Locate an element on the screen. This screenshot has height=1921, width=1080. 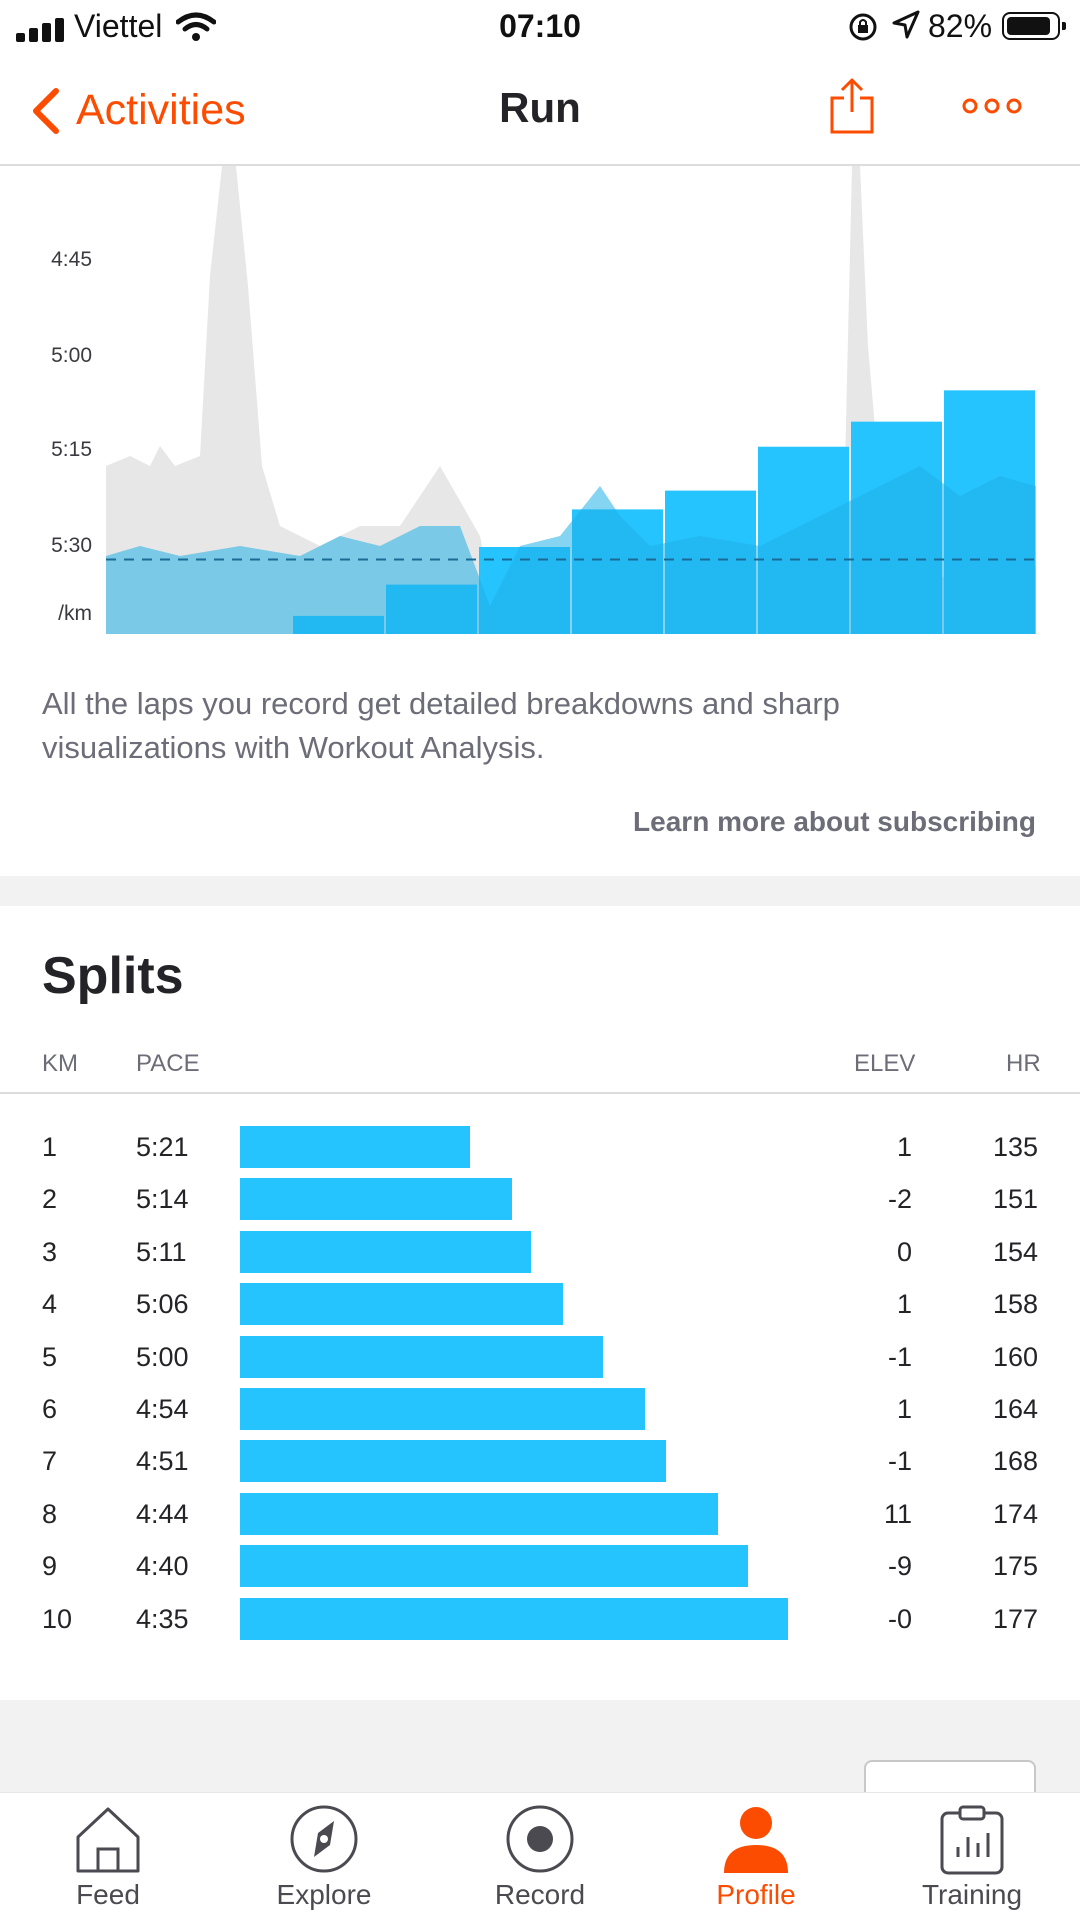
split-km: 1 is located at coordinates (50, 1147).